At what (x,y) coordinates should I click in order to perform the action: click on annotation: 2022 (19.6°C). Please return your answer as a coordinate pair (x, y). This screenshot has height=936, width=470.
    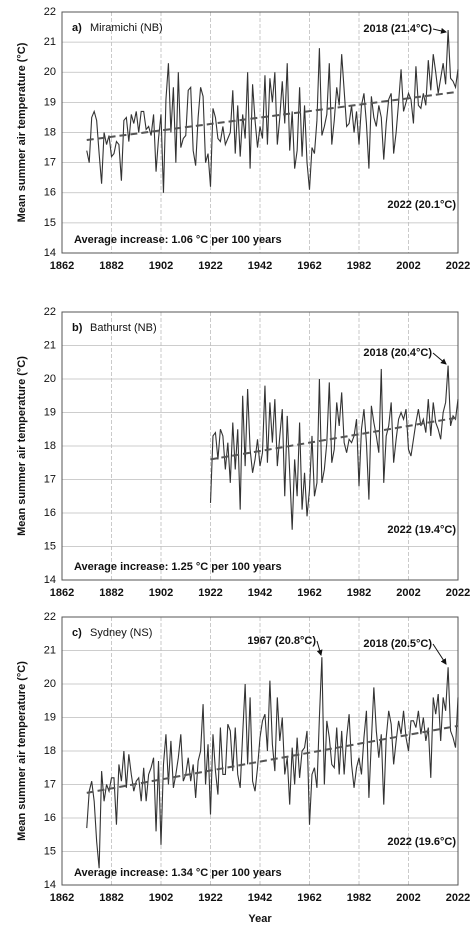
    Looking at the image, I should click on (421, 842).